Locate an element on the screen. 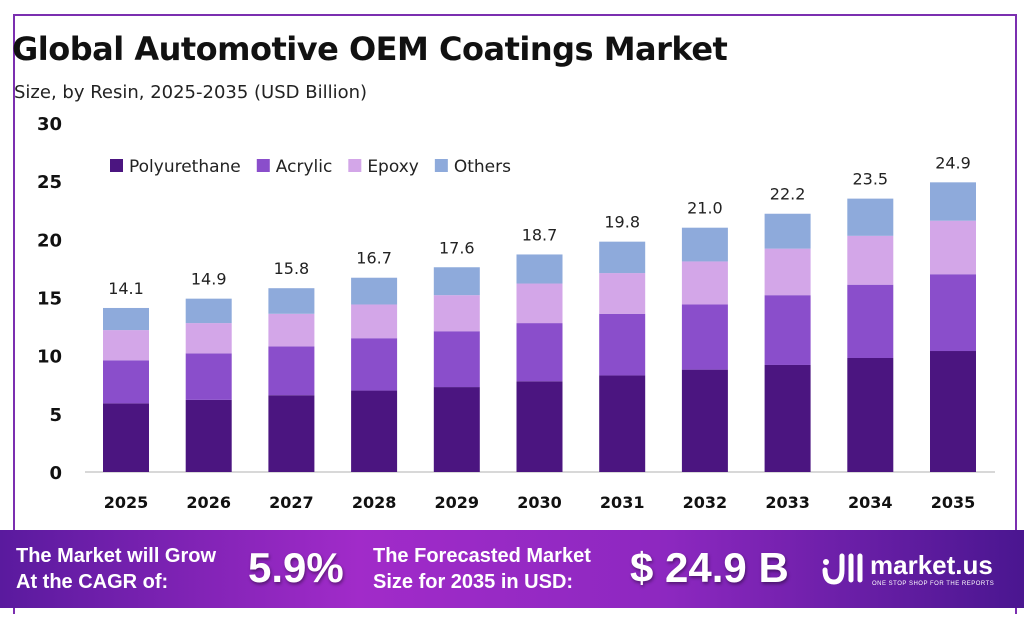  x-tick-label: 2029 is located at coordinates (457, 502).